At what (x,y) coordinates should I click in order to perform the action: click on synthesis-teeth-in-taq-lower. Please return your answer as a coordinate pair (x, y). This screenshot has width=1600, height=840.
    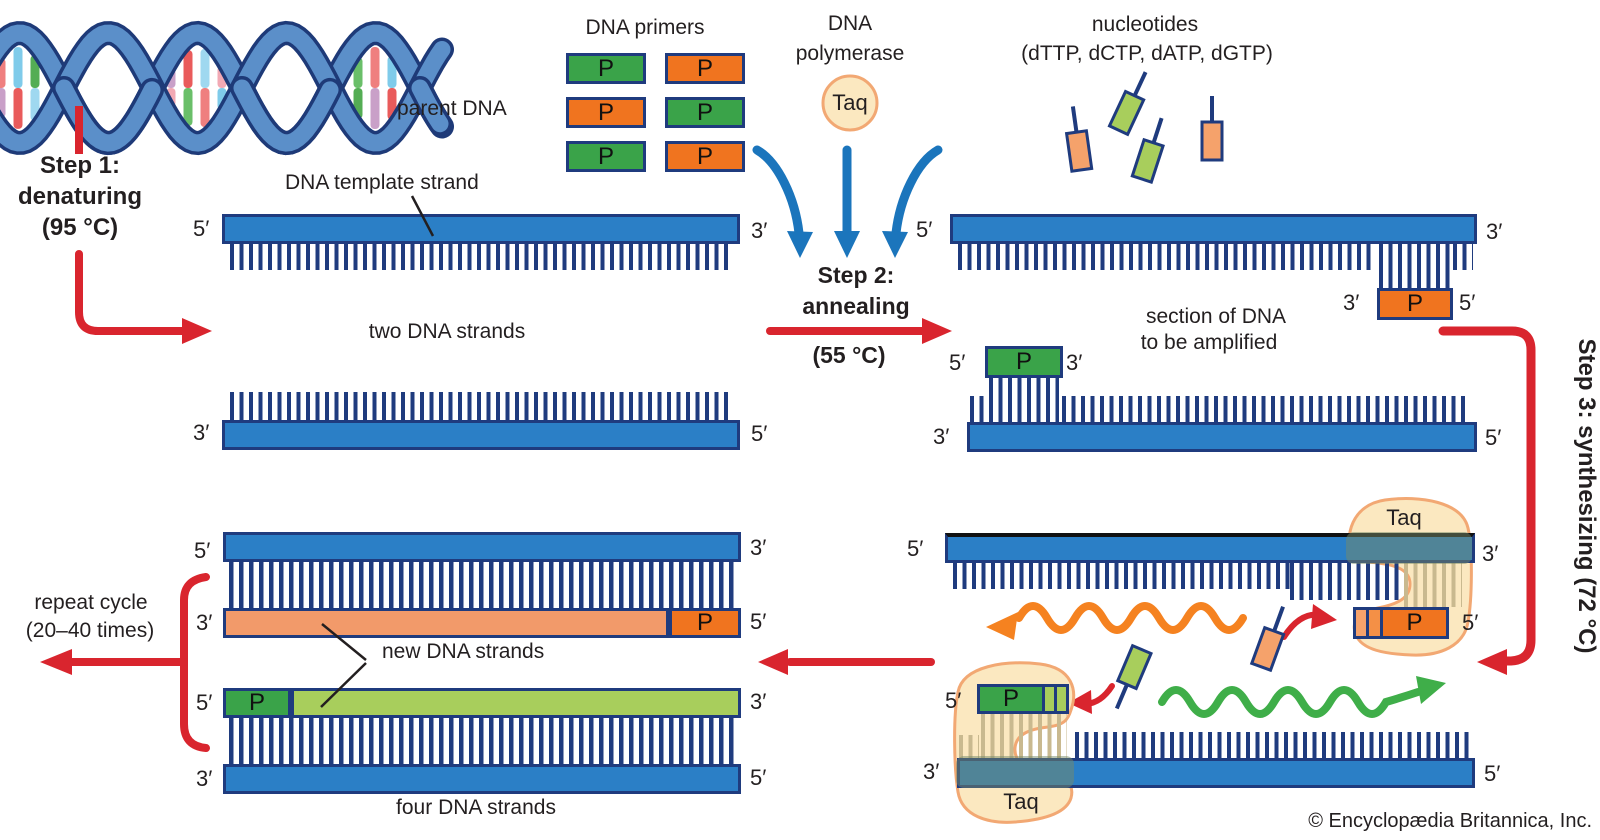
    Looking at the image, I should click on (1024, 736).